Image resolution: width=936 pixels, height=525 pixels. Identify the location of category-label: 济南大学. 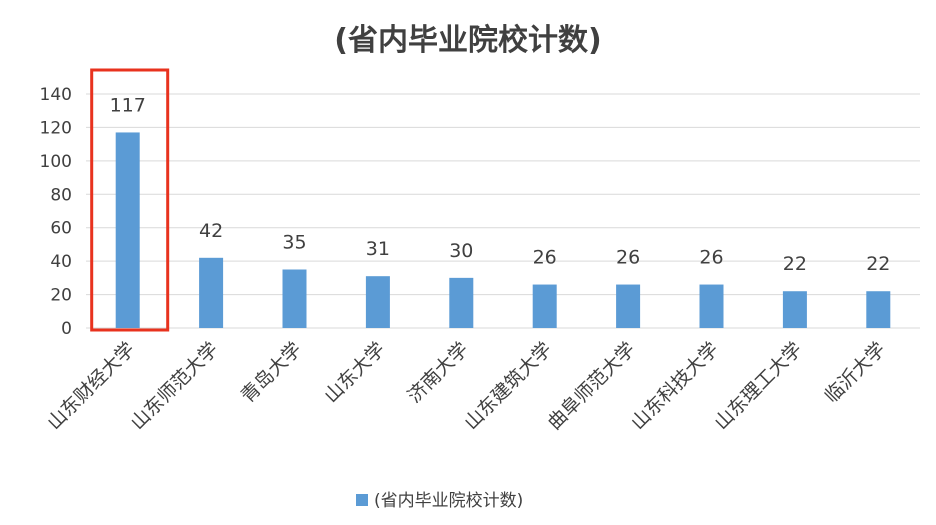
(438, 372).